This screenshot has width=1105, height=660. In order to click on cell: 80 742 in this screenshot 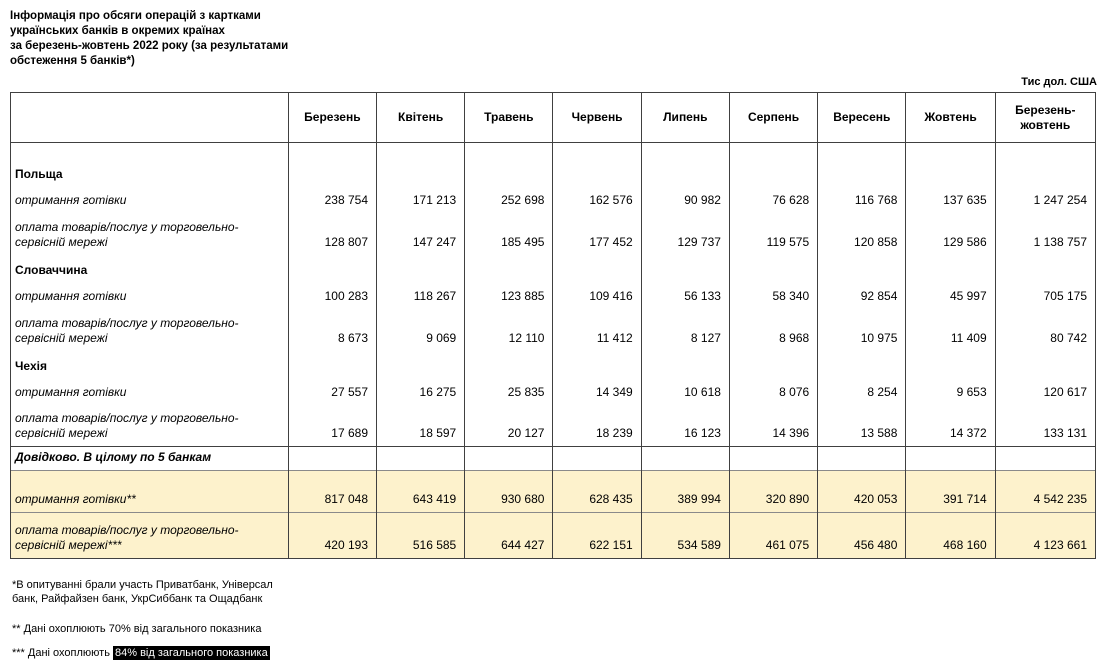, I will do `click(1045, 329)`.